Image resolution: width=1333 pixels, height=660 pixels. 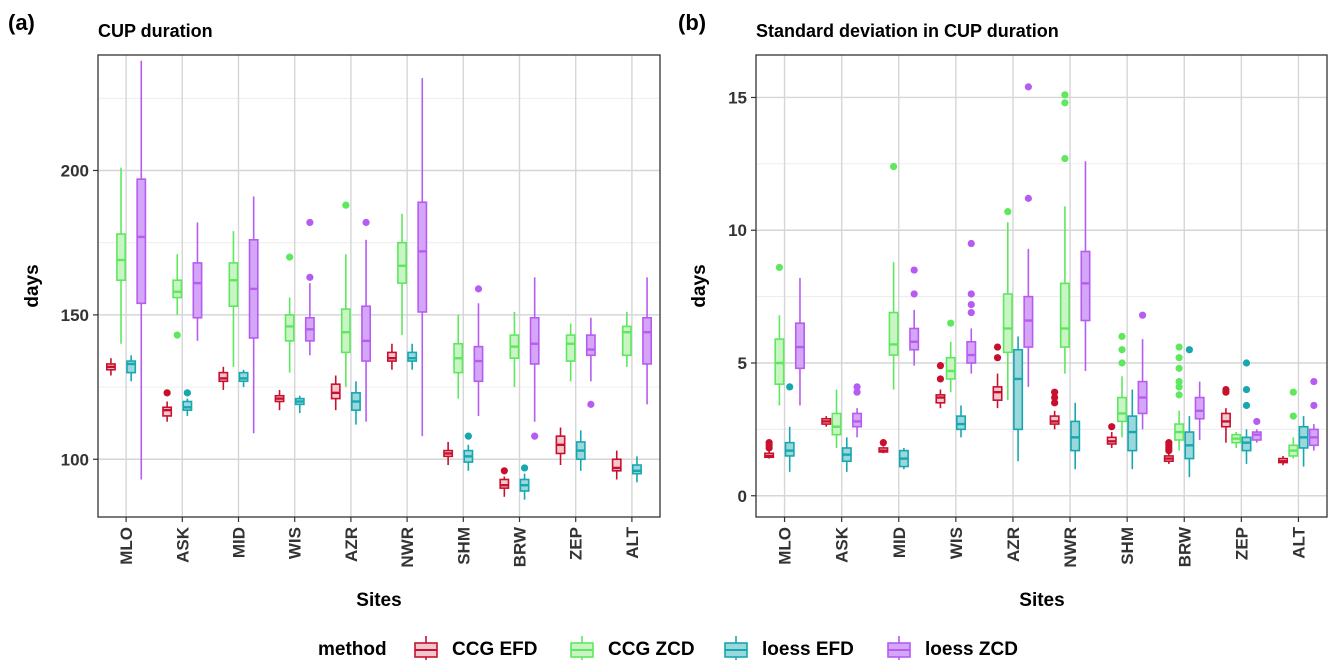 I want to click on panel-a-label: (a), so click(x=21, y=22).